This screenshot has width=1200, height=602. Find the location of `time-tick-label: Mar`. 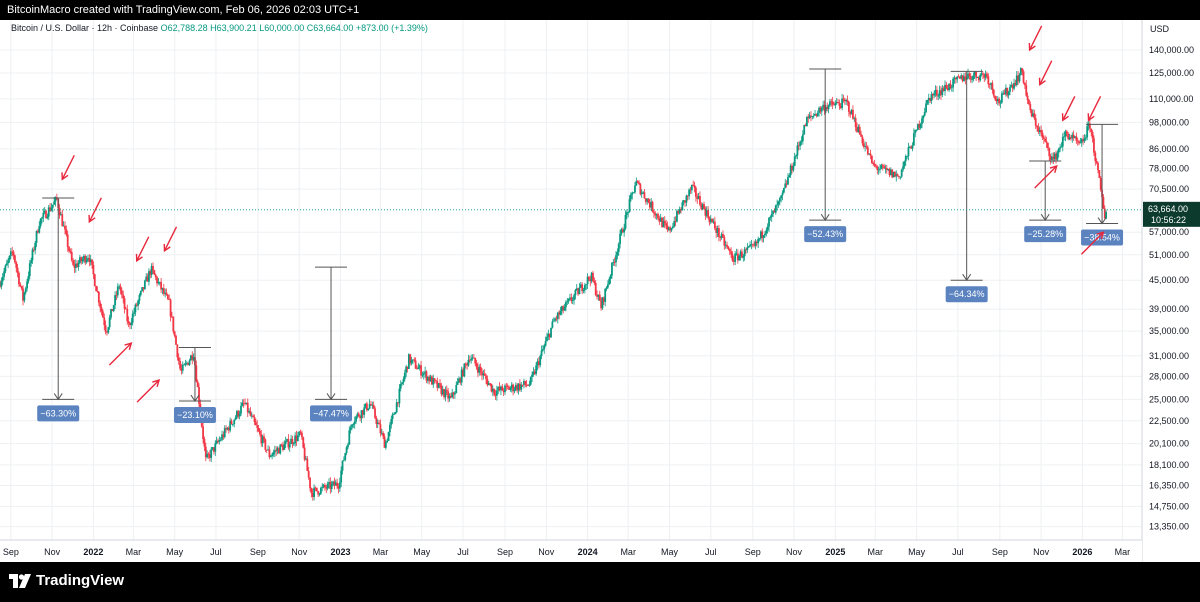

time-tick-label: Mar is located at coordinates (1123, 552).